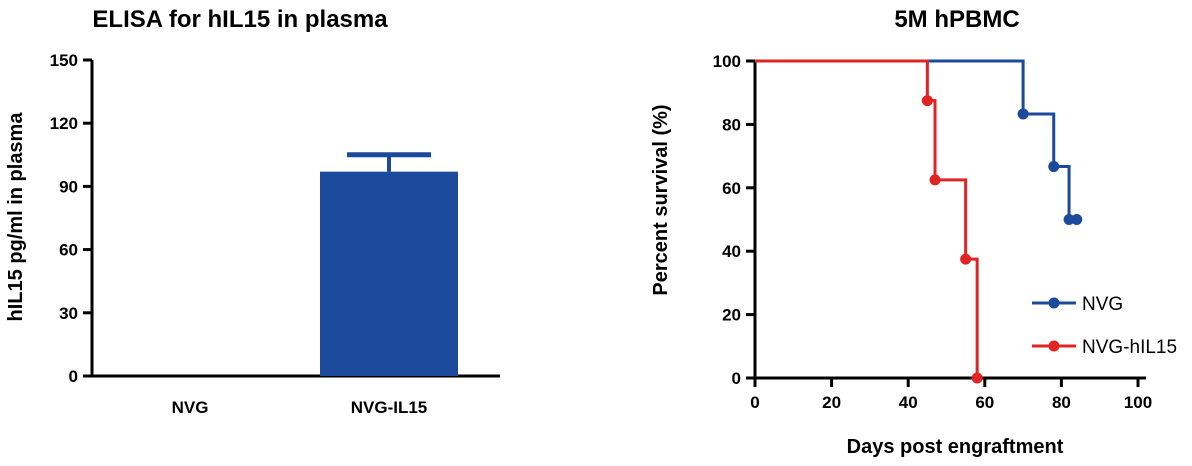 The width and height of the screenshot is (1192, 466). What do you see at coordinates (735, 220) in the screenshot?
I see `survival-chart-y-axis: 0 20 40 60 80 100` at bounding box center [735, 220].